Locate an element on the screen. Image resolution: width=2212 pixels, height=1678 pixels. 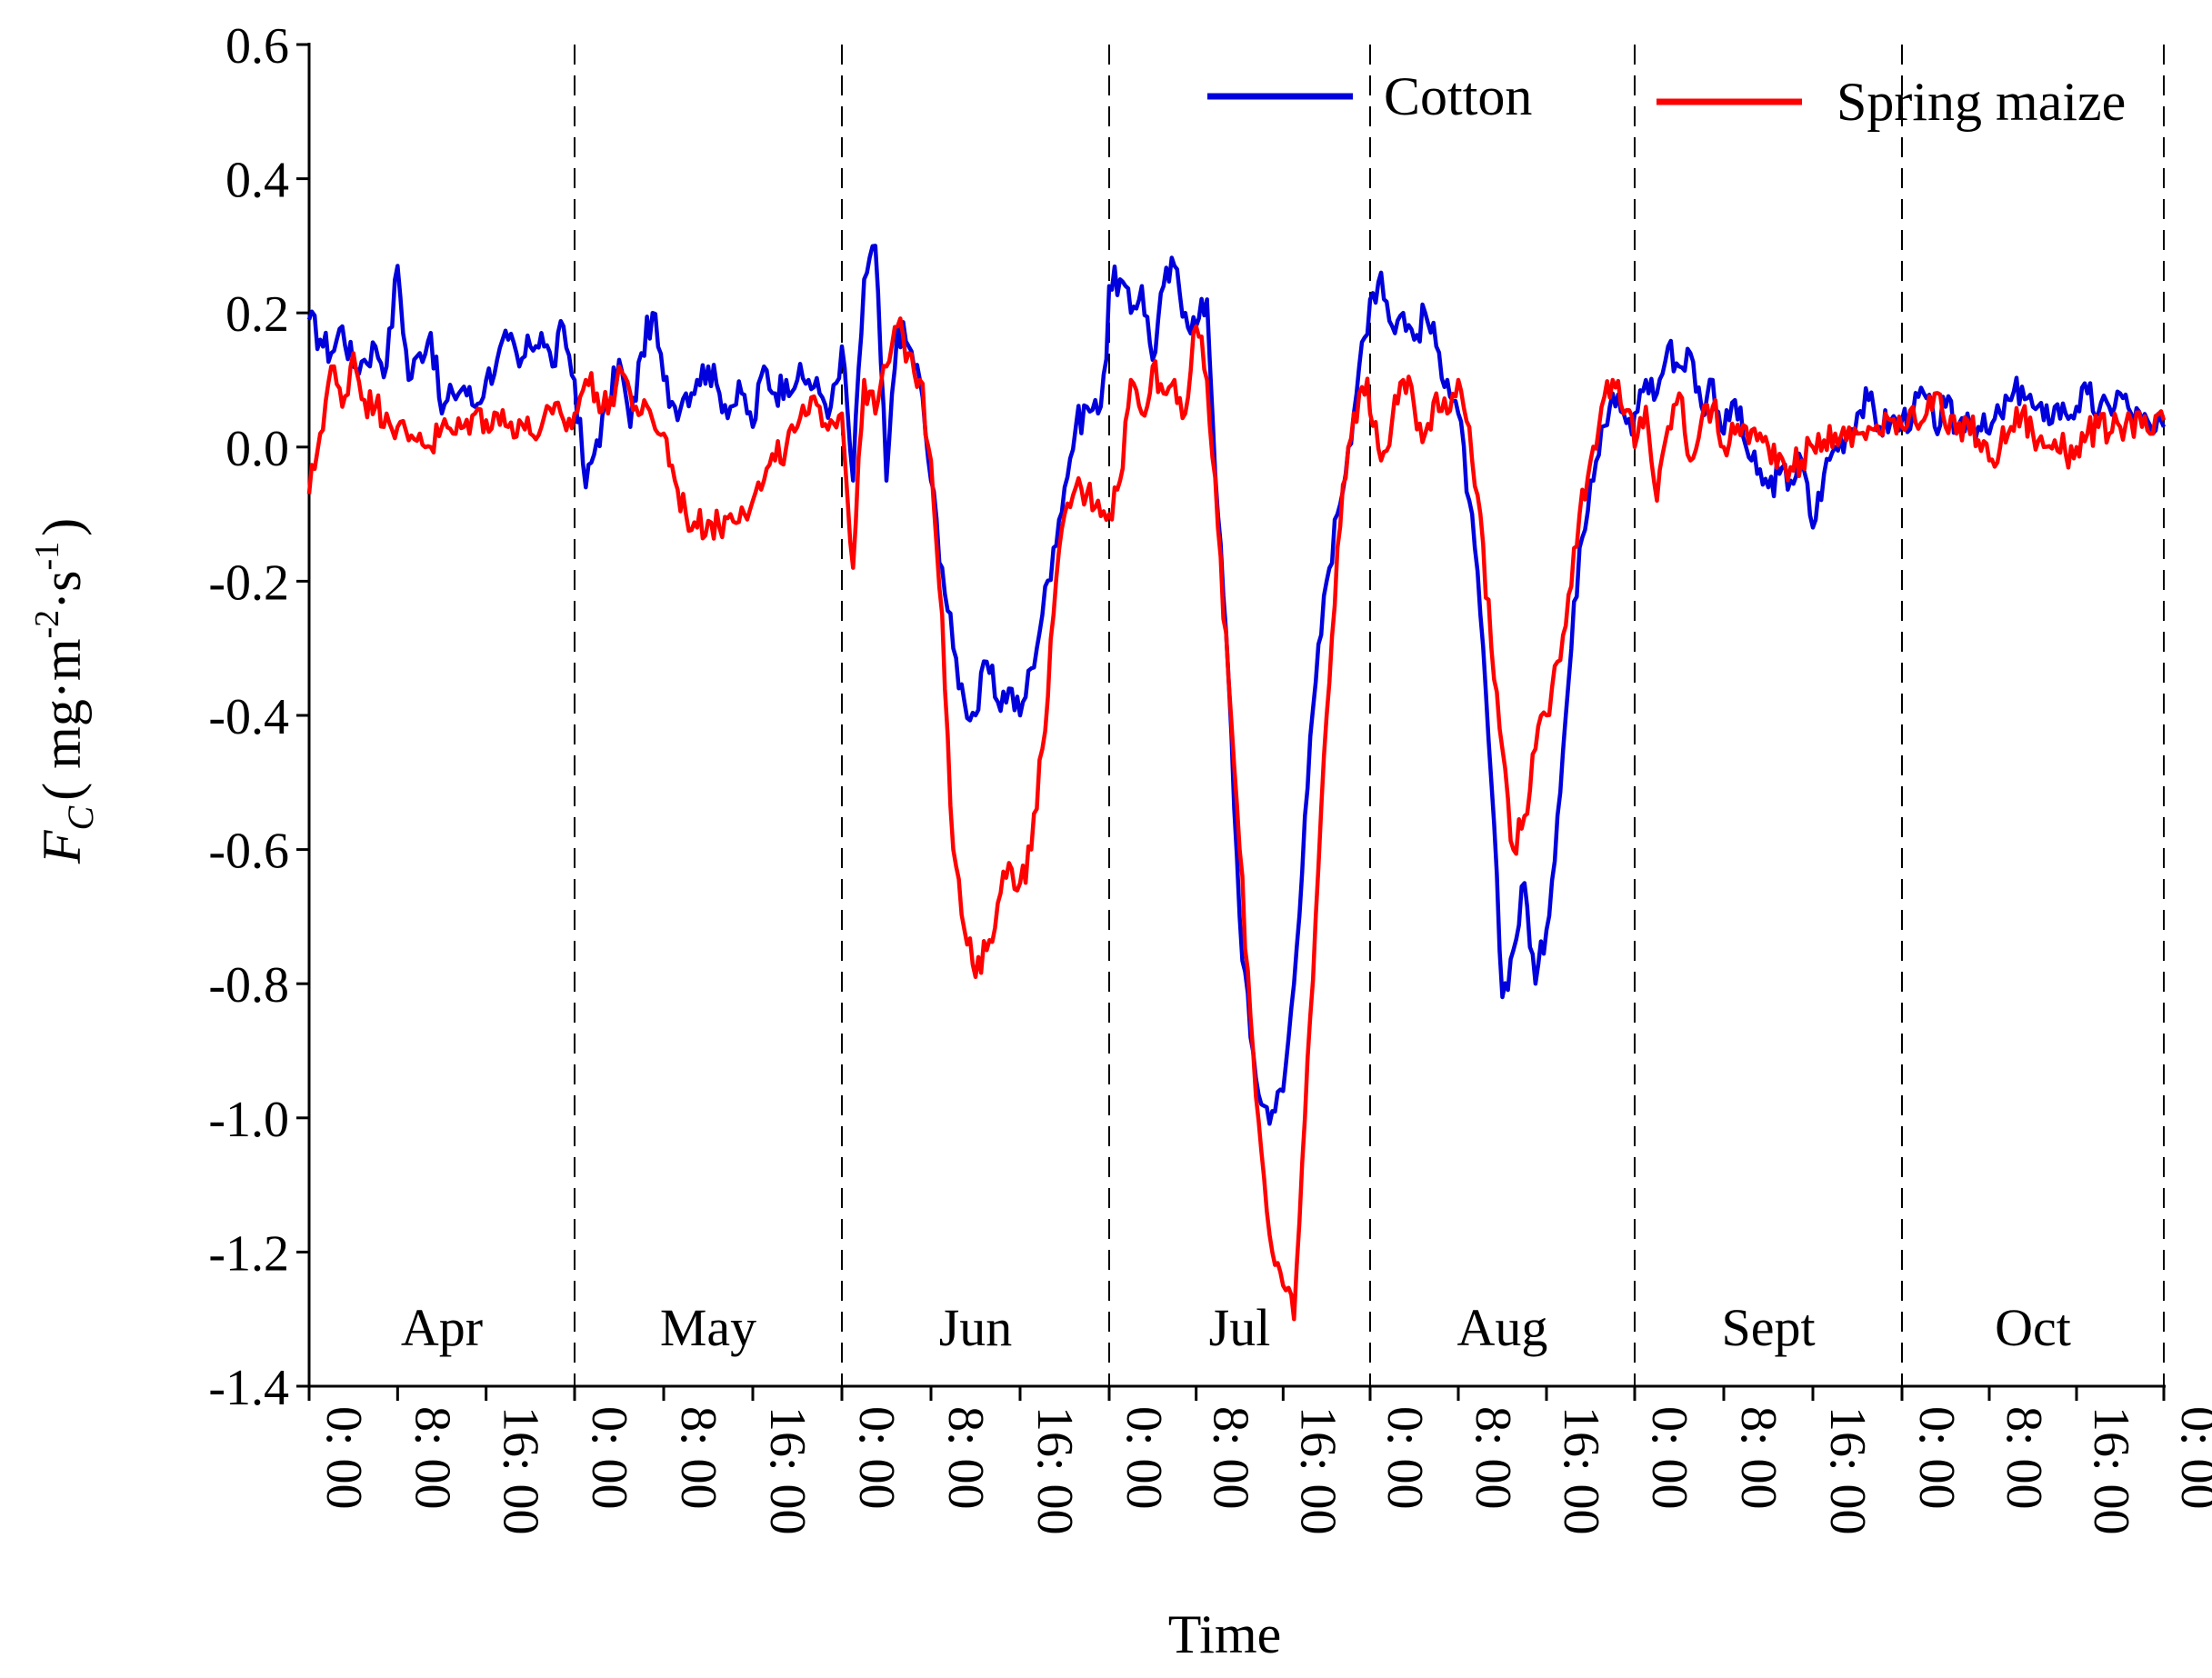
y-axis-title: FC ( mg·m-2·s-1) is located at coordinates (64, 691).